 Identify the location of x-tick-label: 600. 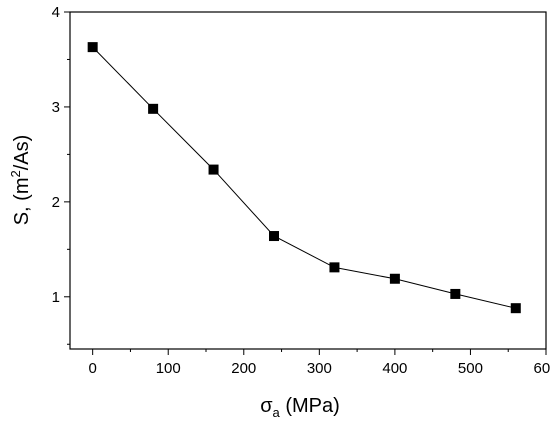
(541, 368).